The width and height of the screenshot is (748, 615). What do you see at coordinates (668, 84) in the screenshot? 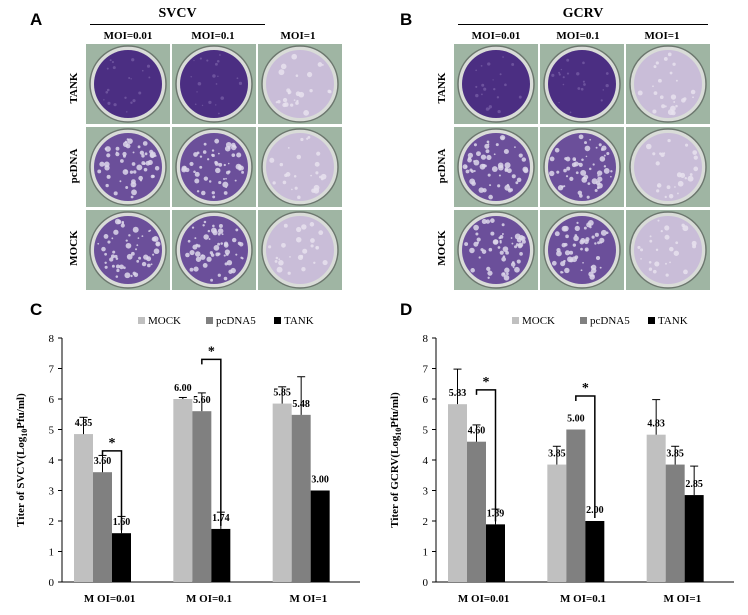
I see `plaque-well-b-r0-c2` at bounding box center [668, 84].